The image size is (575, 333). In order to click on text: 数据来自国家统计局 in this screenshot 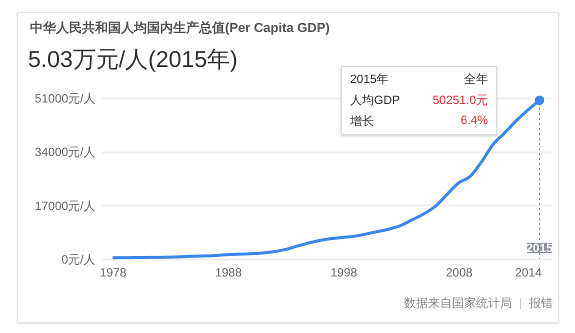, I will do `click(458, 303)`.